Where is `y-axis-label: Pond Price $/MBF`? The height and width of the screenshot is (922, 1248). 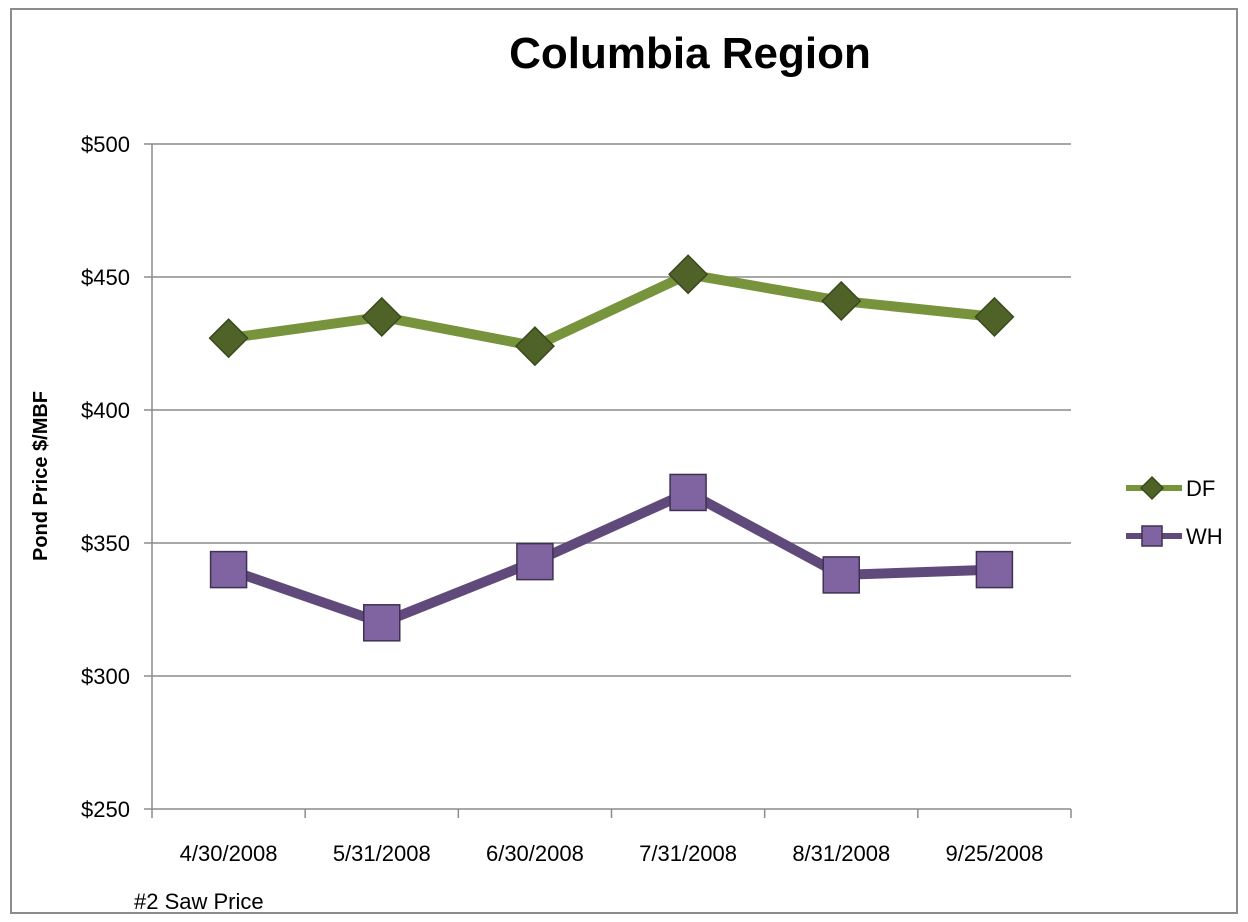
y-axis-label: Pond Price $/MBF is located at coordinates (41, 476).